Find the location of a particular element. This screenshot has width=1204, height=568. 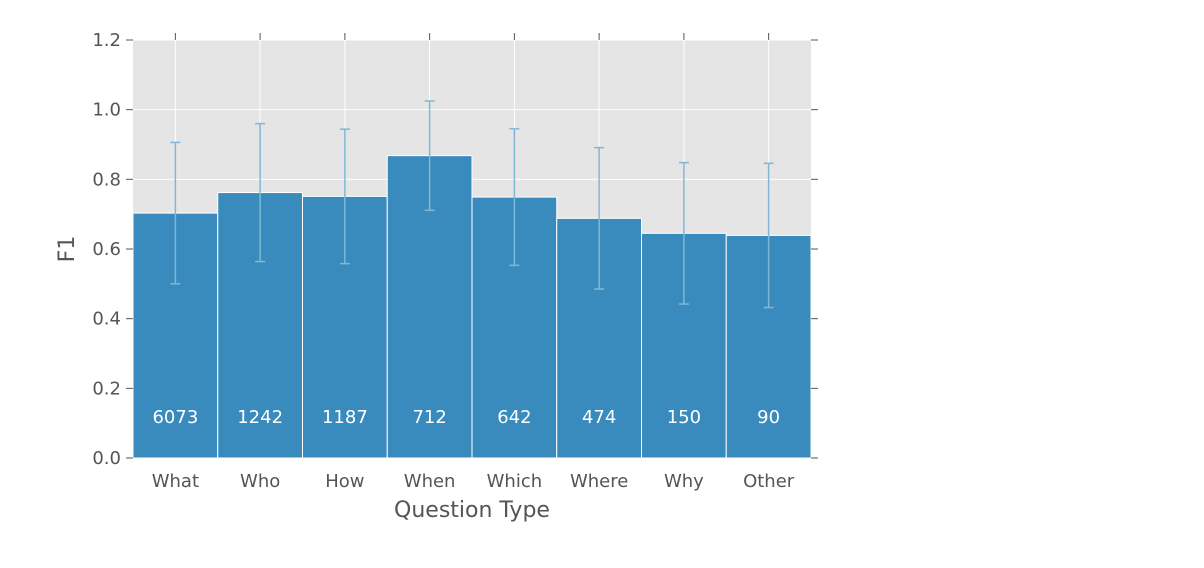

y-tick-label: 0.6 is located at coordinates (106, 249).